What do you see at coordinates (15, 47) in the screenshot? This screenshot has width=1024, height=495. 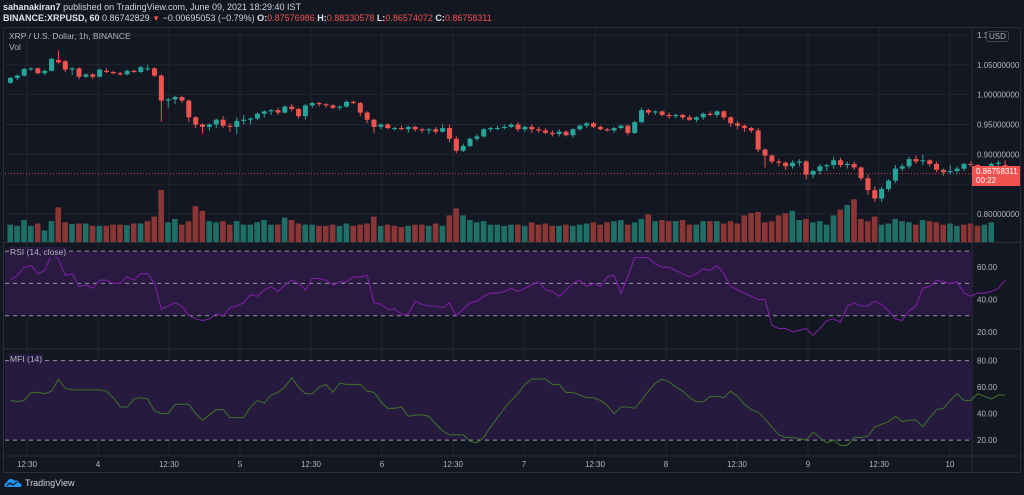 I see `volume-label: Vol` at bounding box center [15, 47].